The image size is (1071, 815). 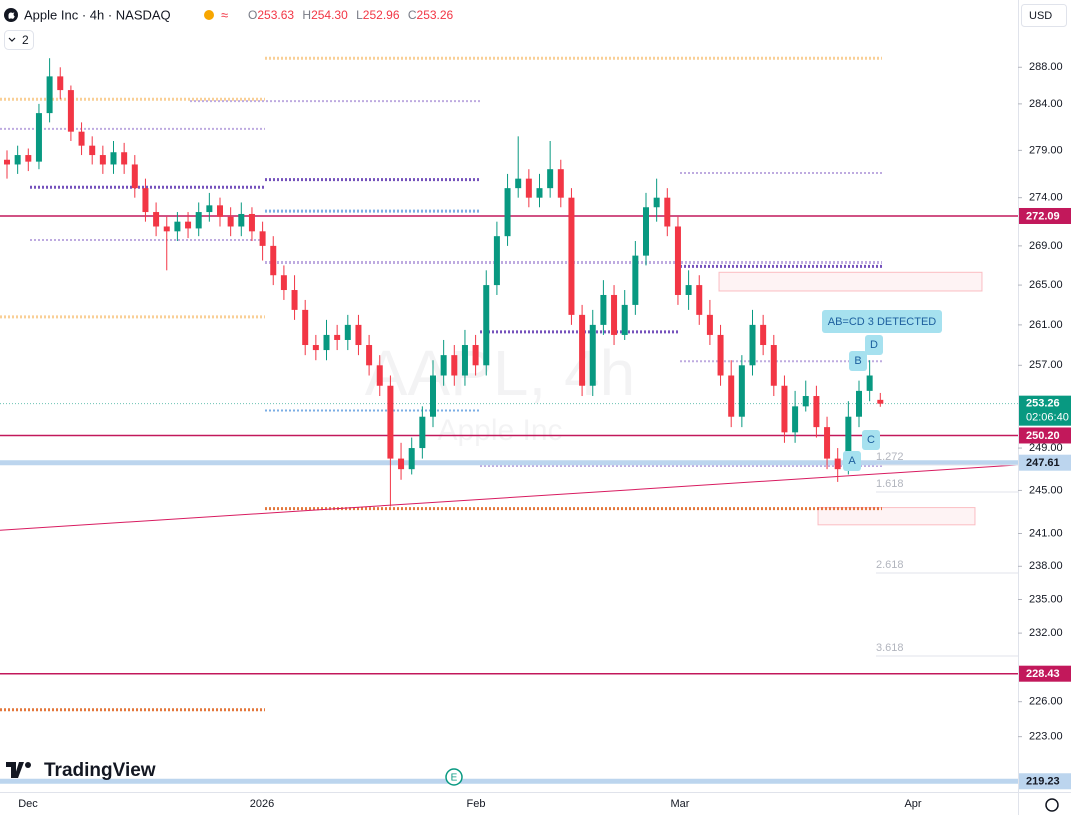 I want to click on ohlc-value: 254.30, so click(x=329, y=15).